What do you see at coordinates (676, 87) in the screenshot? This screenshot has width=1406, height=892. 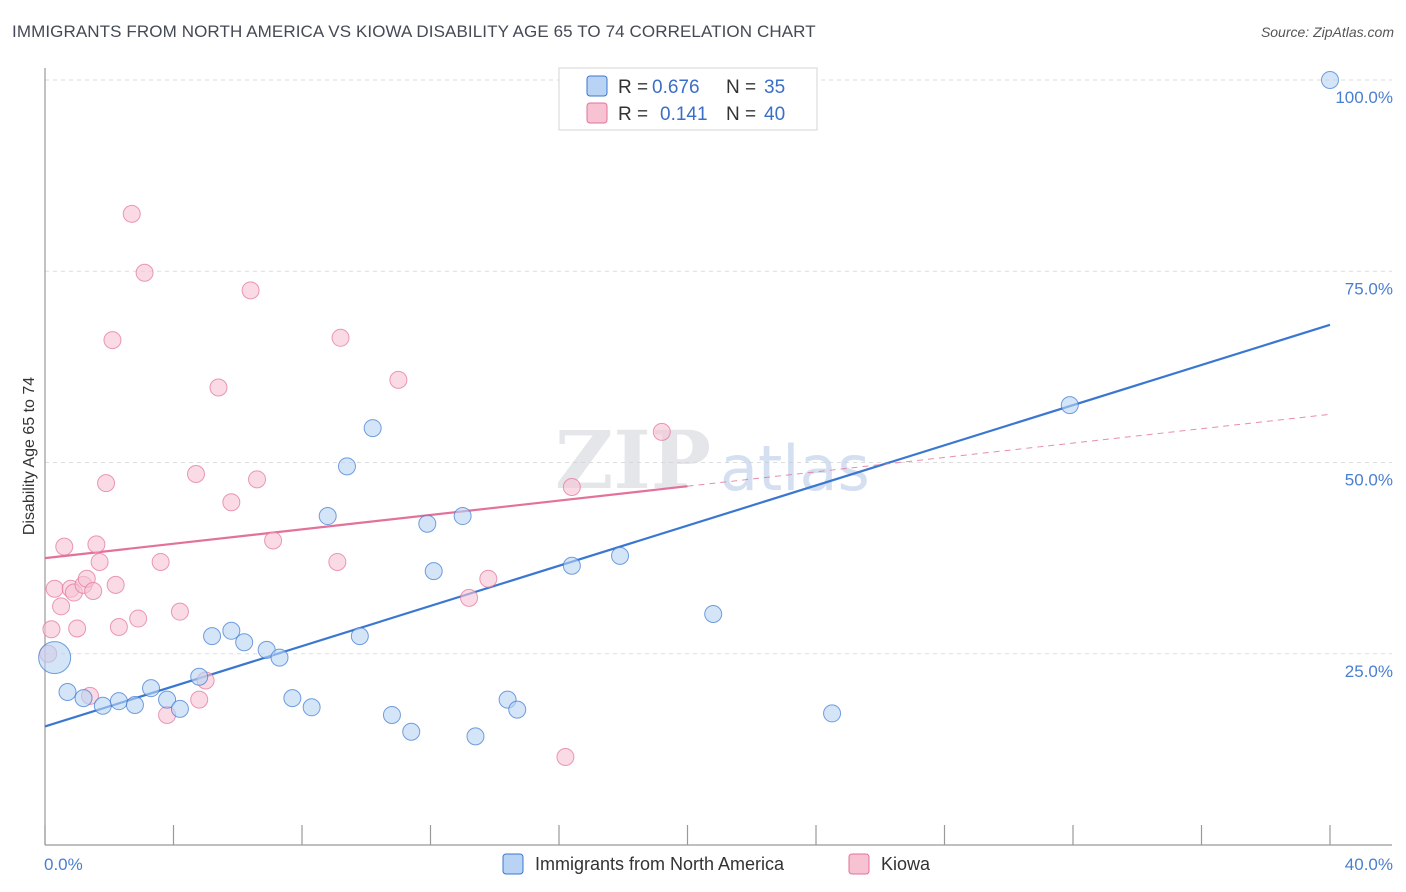 I see `legend-r-value-1: 0.676` at bounding box center [676, 87].